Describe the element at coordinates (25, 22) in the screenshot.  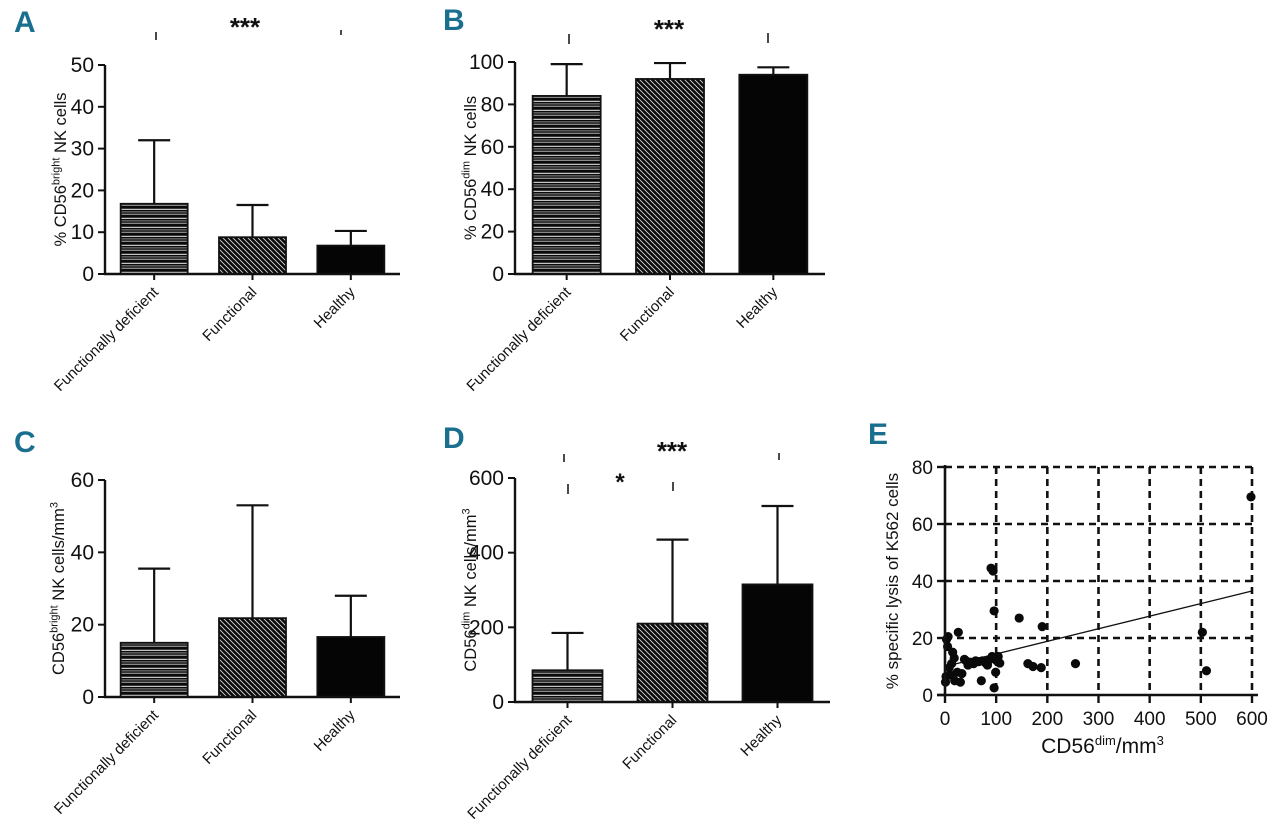
I see `panel-letter-a: A` at that location.